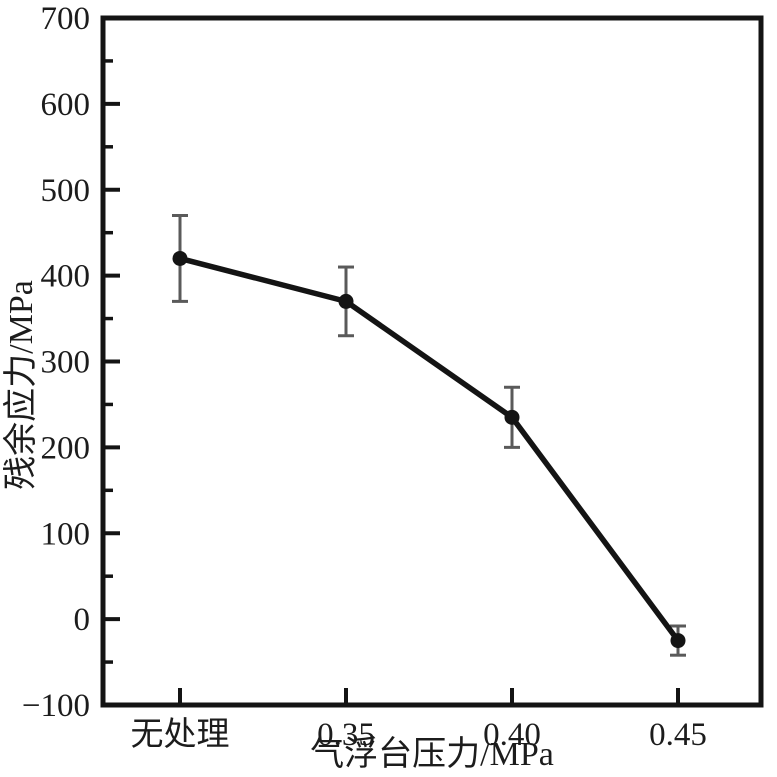 The width and height of the screenshot is (777, 777). What do you see at coordinates (56, 706) in the screenshot?
I see `y-tick-label: −100` at bounding box center [56, 706].